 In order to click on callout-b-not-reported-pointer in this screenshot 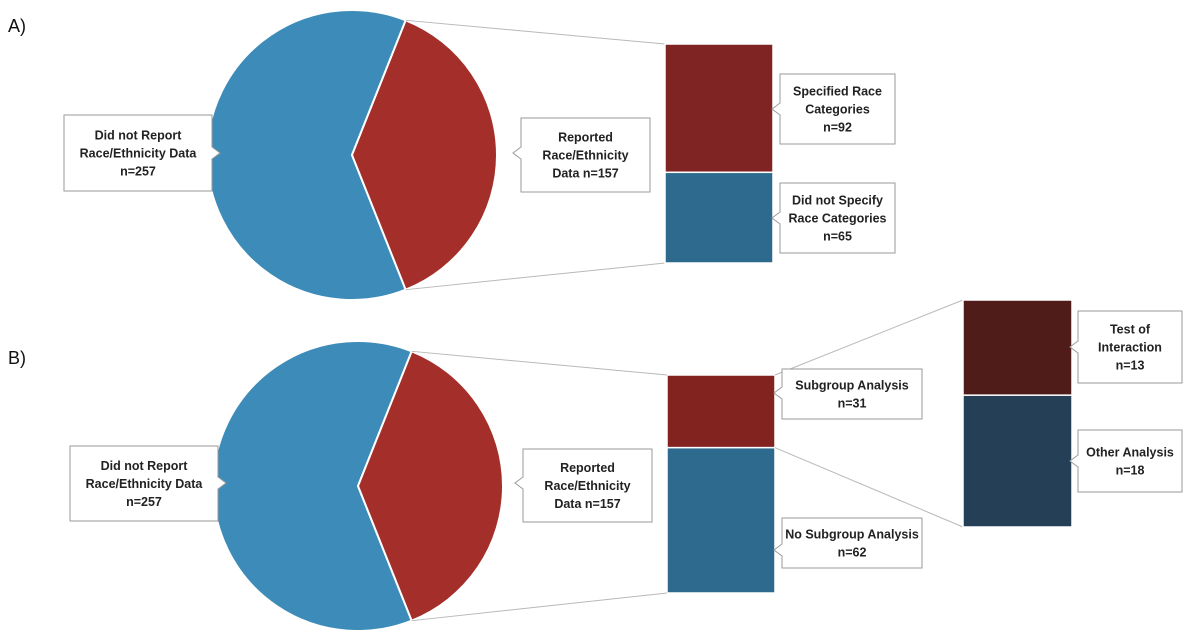, I will do `click(222, 483)`.